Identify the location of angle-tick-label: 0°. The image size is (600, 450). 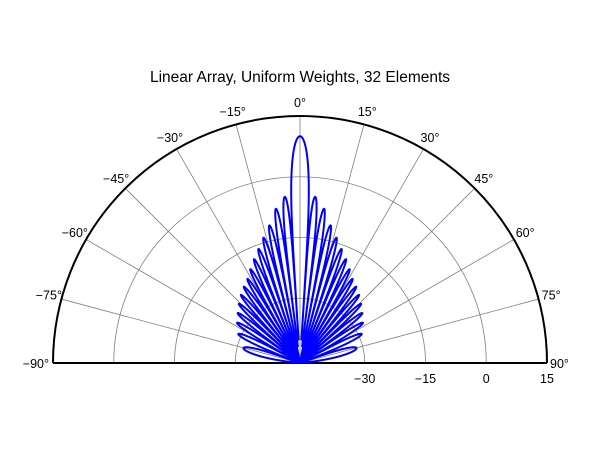
(300, 103).